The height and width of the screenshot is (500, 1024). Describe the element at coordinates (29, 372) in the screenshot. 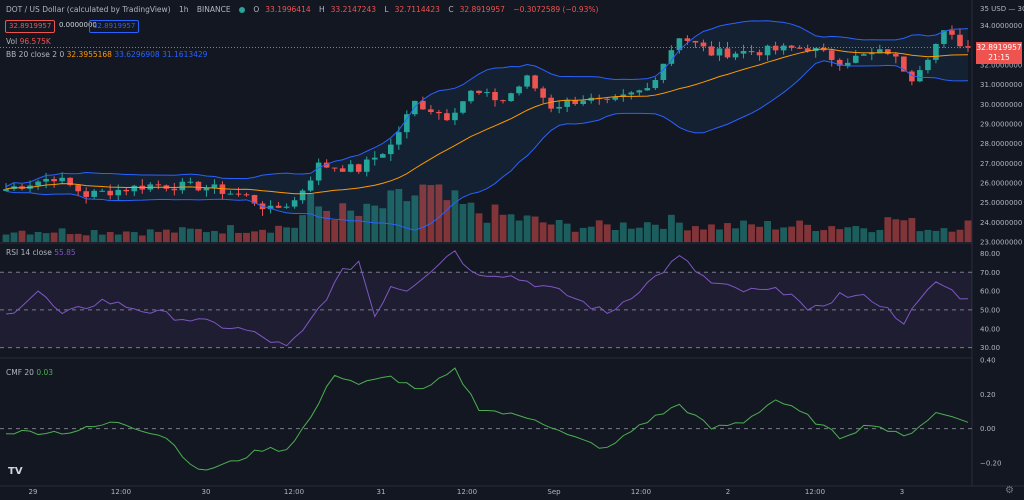

I see `cmf-legend: CMF 20 0.03` at that location.